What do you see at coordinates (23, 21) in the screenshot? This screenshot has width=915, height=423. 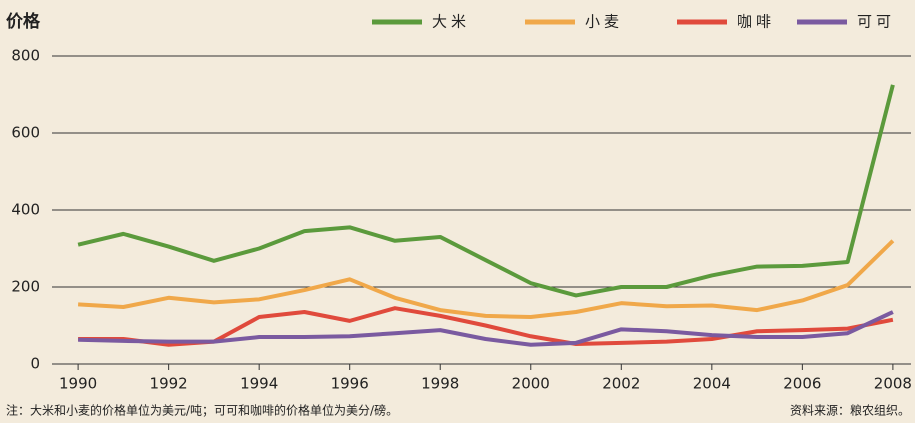 I see `y-axis-label: 价格` at bounding box center [23, 21].